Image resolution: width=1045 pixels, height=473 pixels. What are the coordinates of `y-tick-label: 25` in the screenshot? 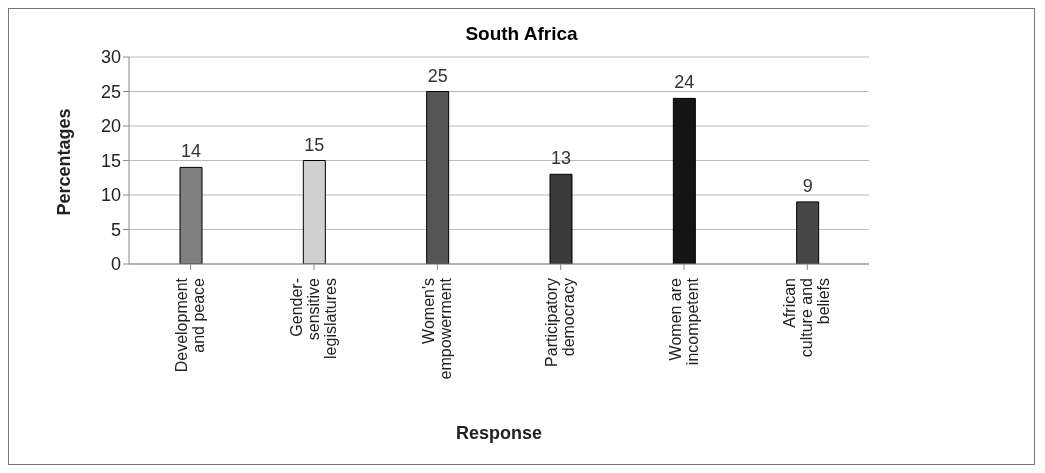 It's located at (110, 91).